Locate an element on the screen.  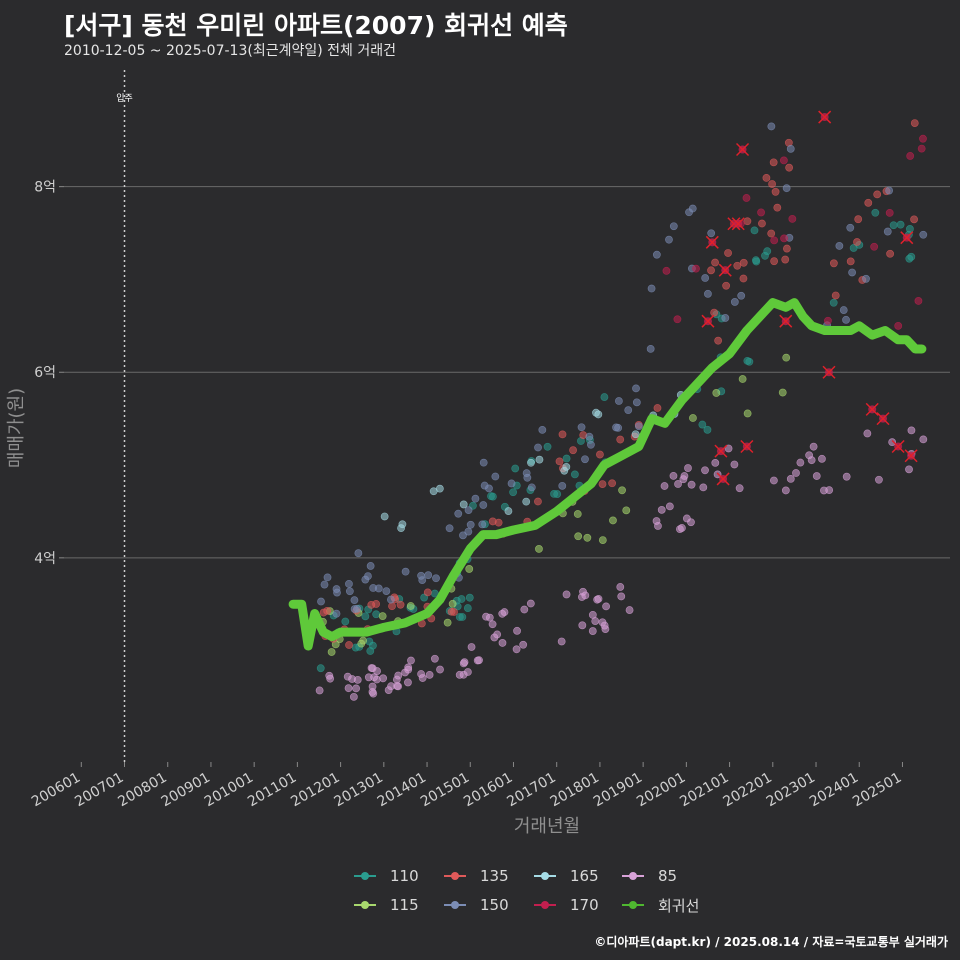
legend-item-150: 150 is located at coordinates (487, 905).